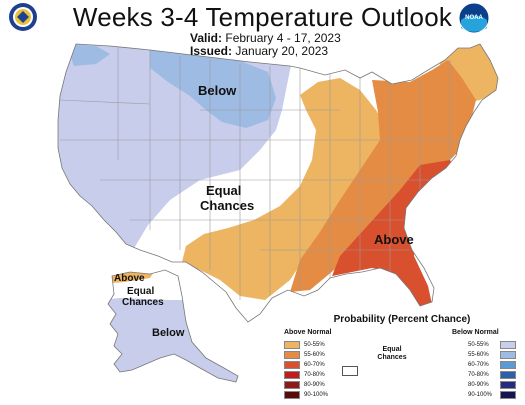 This screenshot has width=525, height=405. Describe the element at coordinates (206, 38) in the screenshot. I see `valid-label: Valid:` at that location.